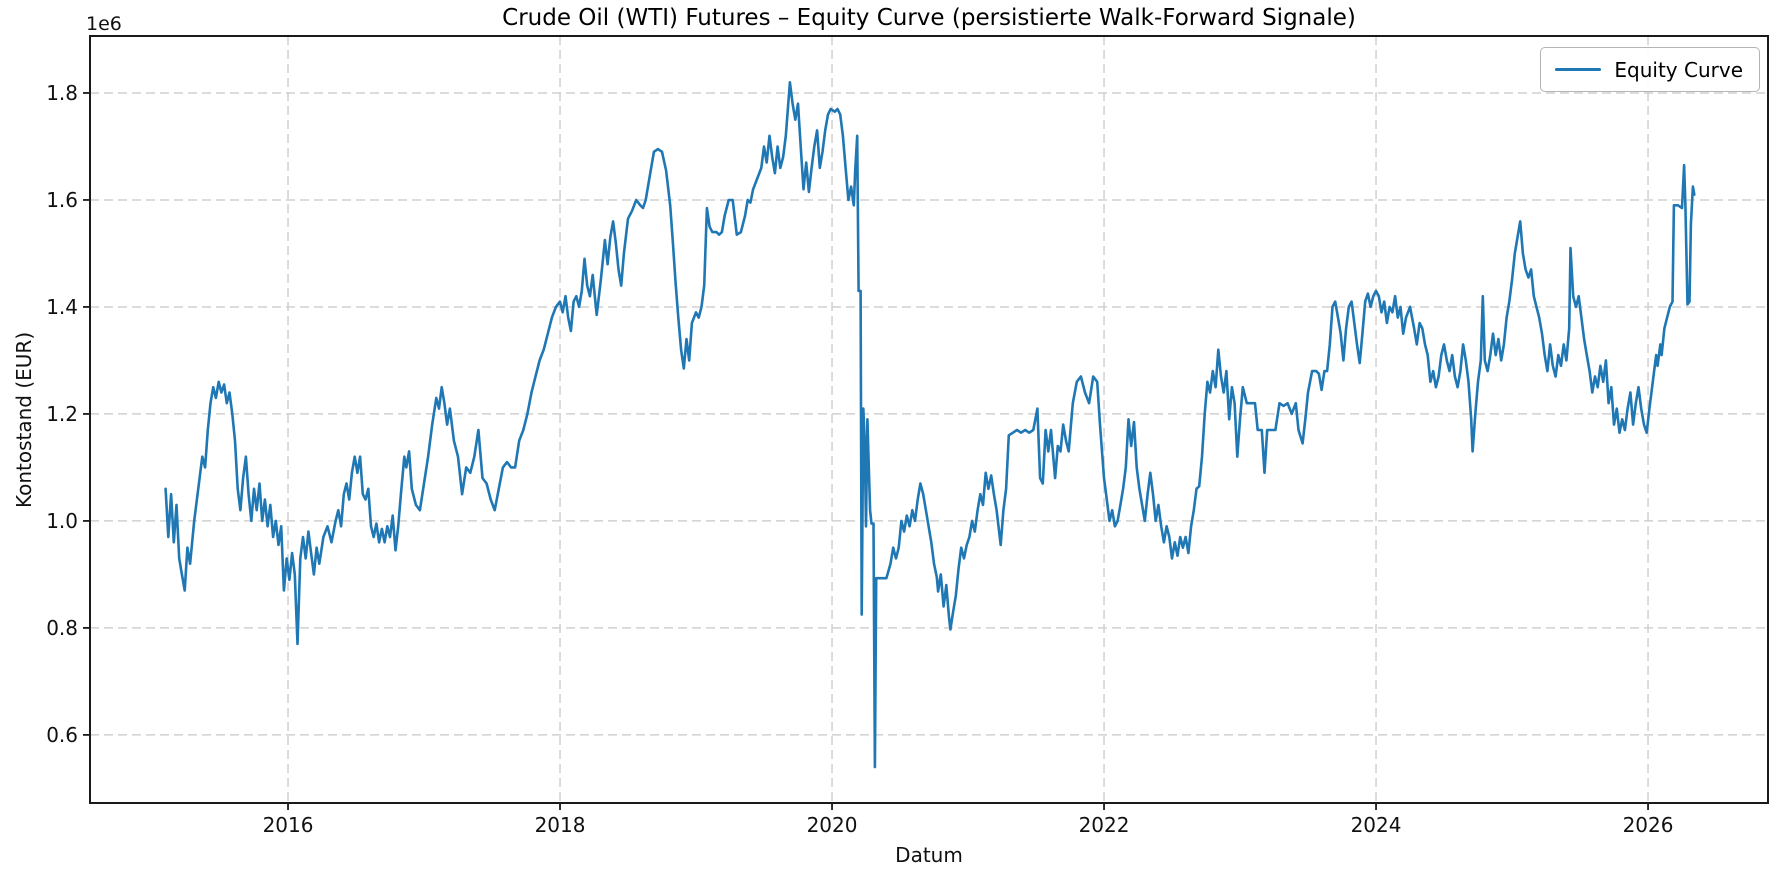 This screenshot has height=881, width=1784. I want to click on y-tick-label: 1.8, so click(62, 93).